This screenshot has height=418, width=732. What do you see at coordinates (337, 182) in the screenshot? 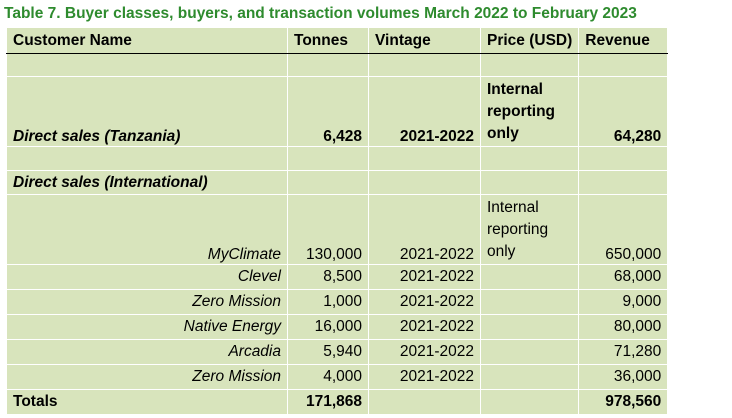
I see `section-label-row: Direct sales (International)` at bounding box center [337, 182].